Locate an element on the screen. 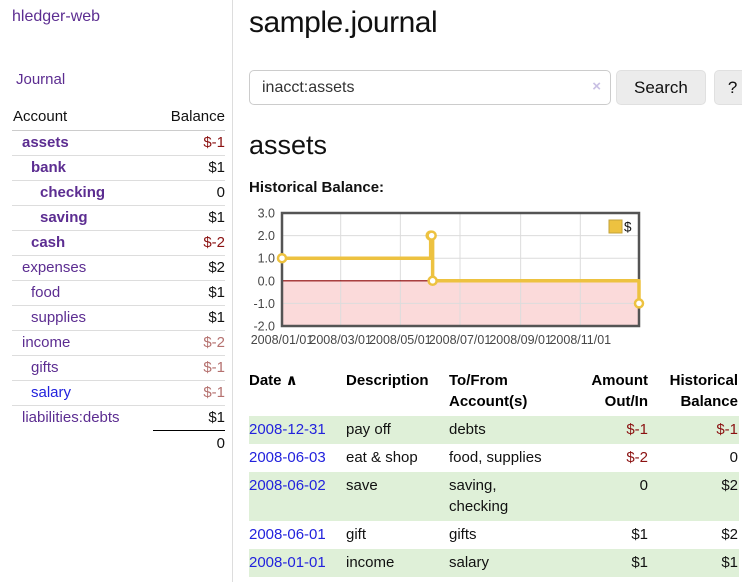  account-link-assets: assets is located at coordinates (45, 142).